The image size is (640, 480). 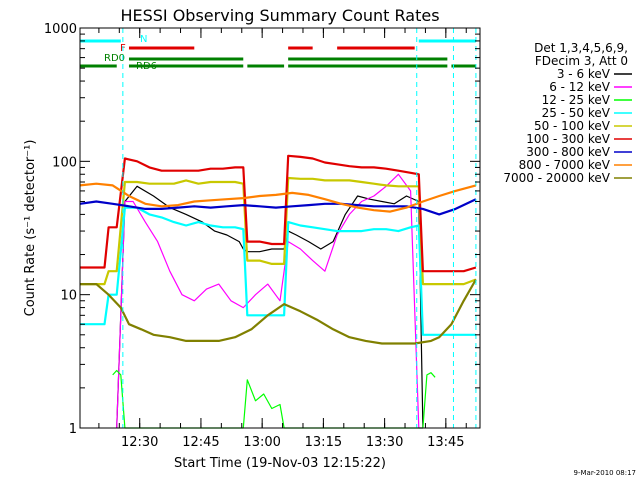 What do you see at coordinates (73, 429) in the screenshot?
I see `y-tick-label: 1` at bounding box center [73, 429].